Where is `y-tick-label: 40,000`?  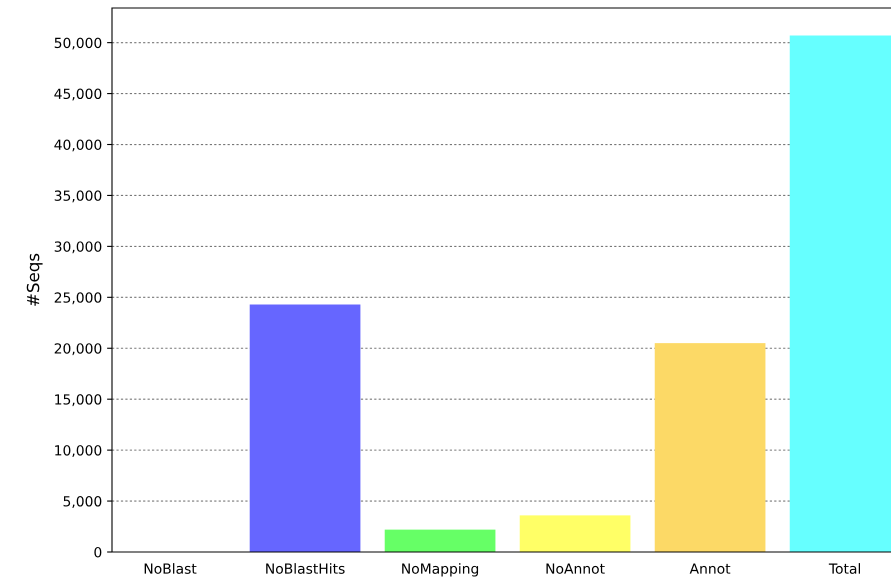
y-tick-label: 40,000 is located at coordinates (78, 145).